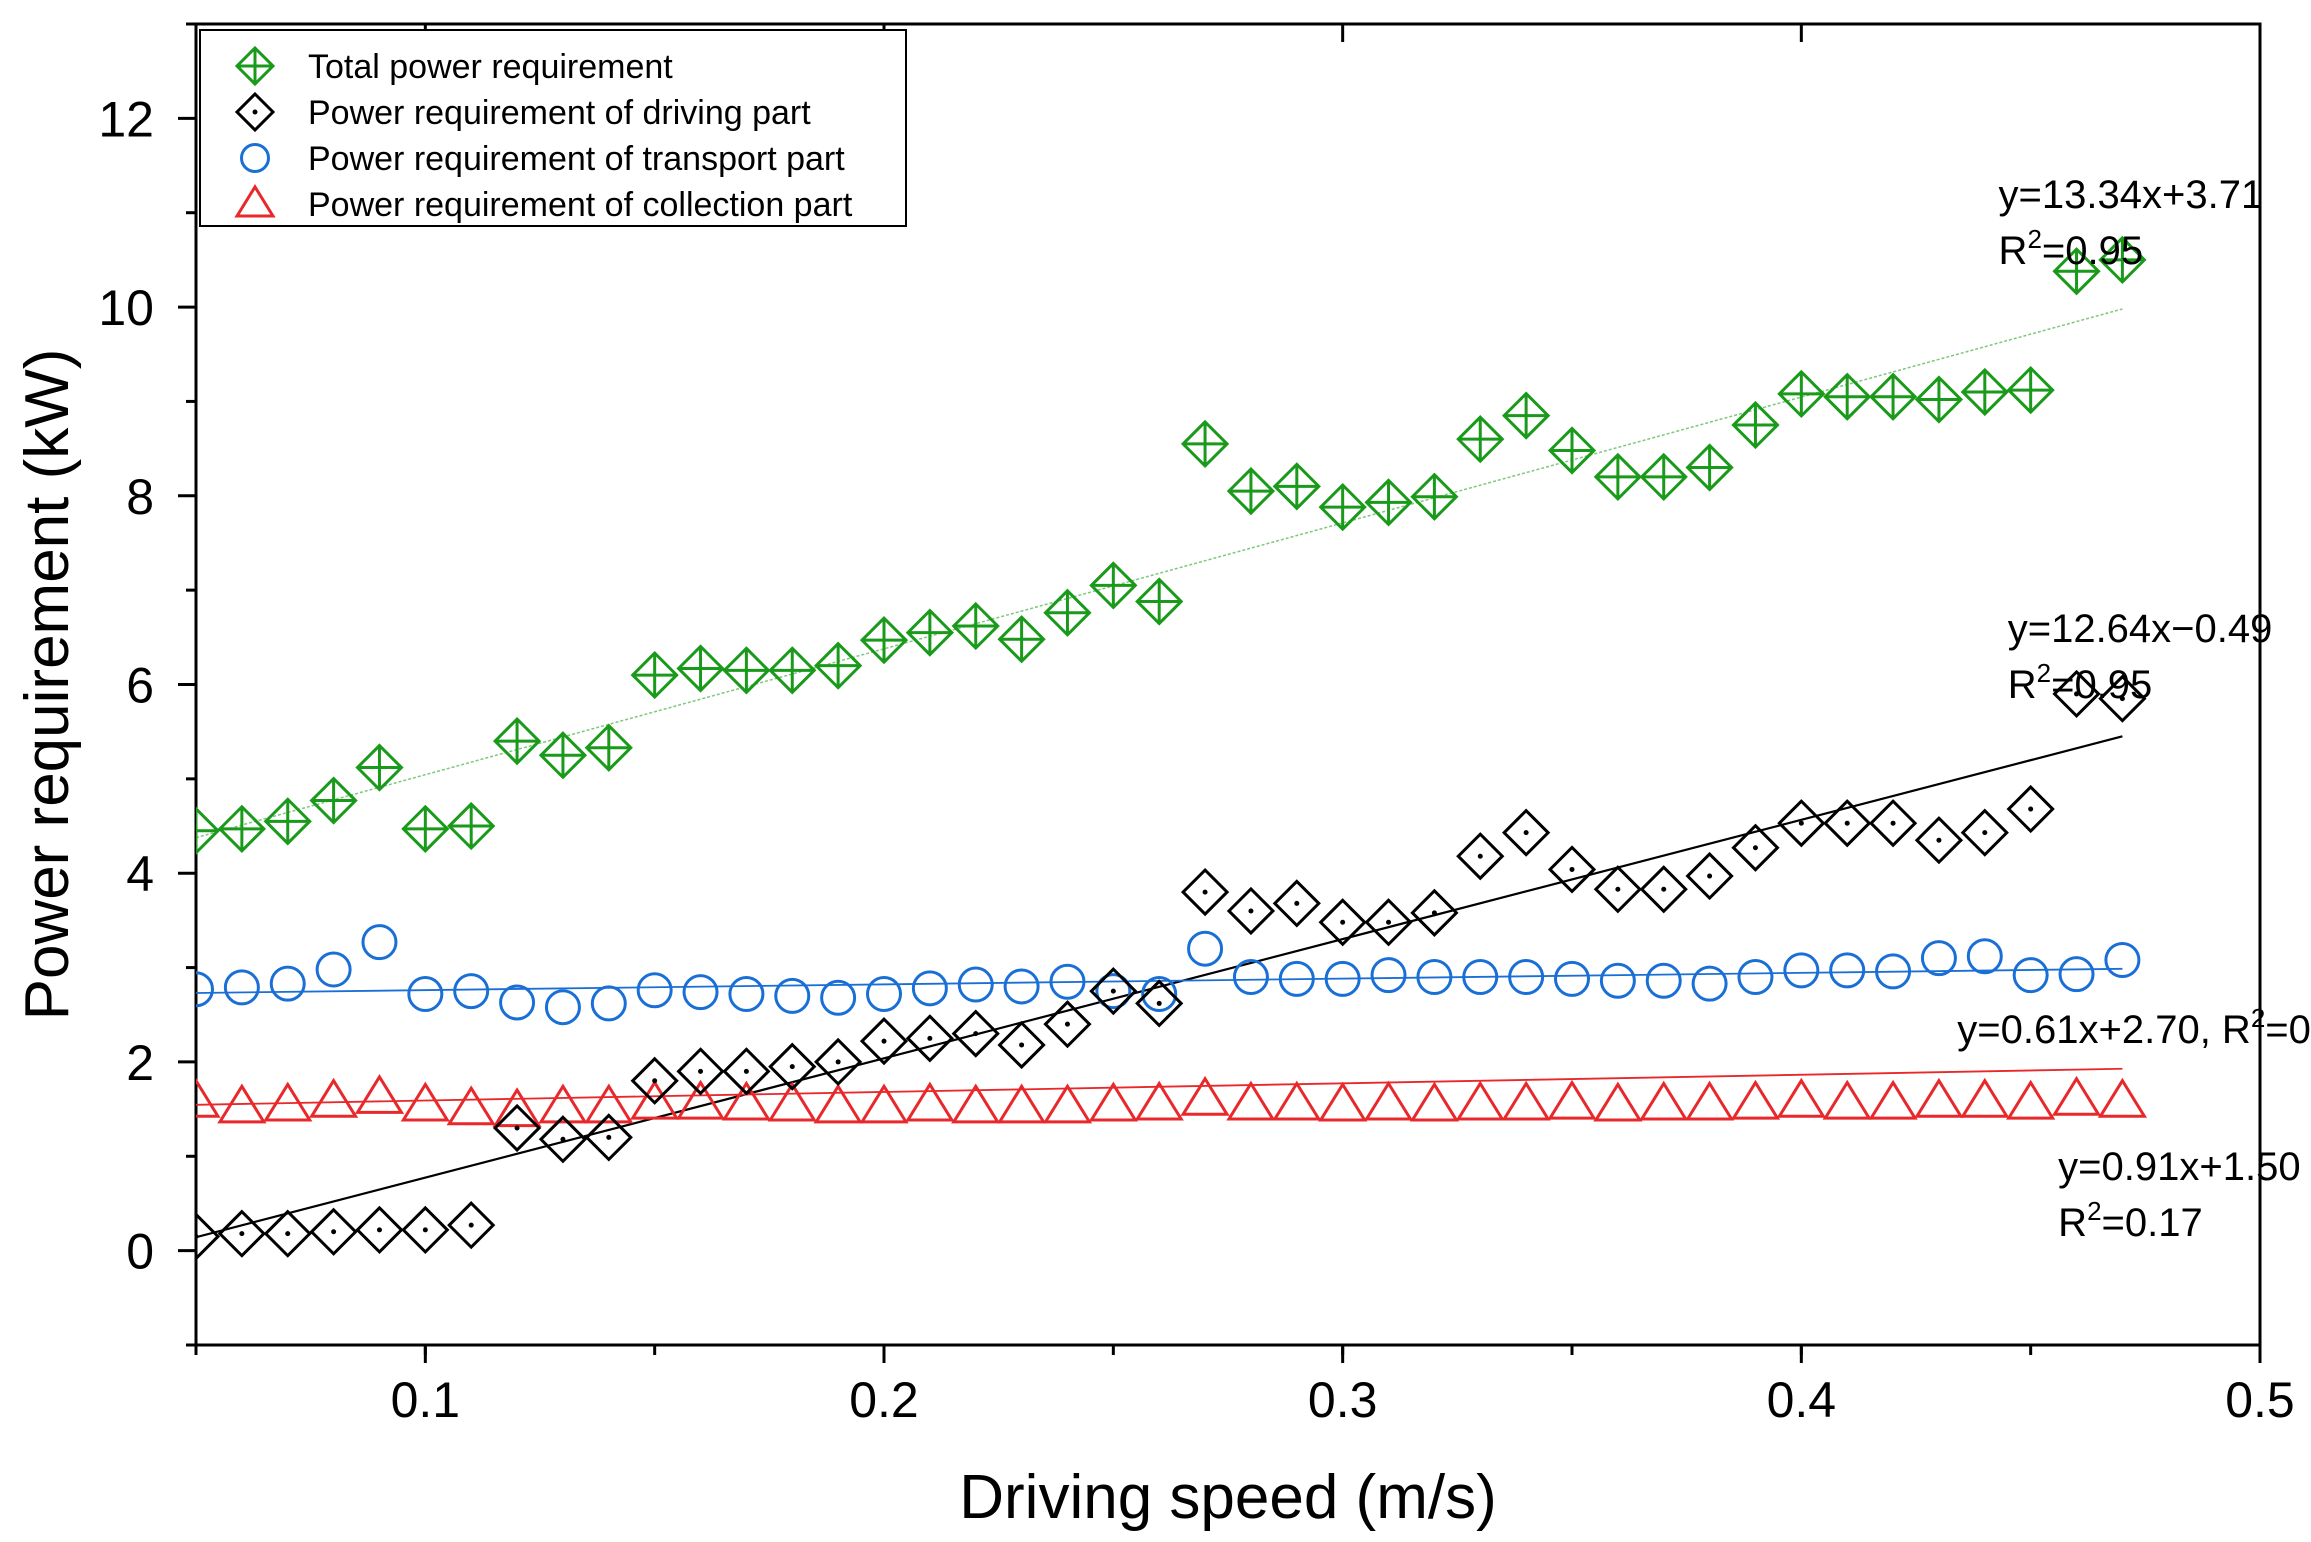 The width and height of the screenshot is (2311, 1542). I want to click on y-tick-label: 12, so click(126, 119).